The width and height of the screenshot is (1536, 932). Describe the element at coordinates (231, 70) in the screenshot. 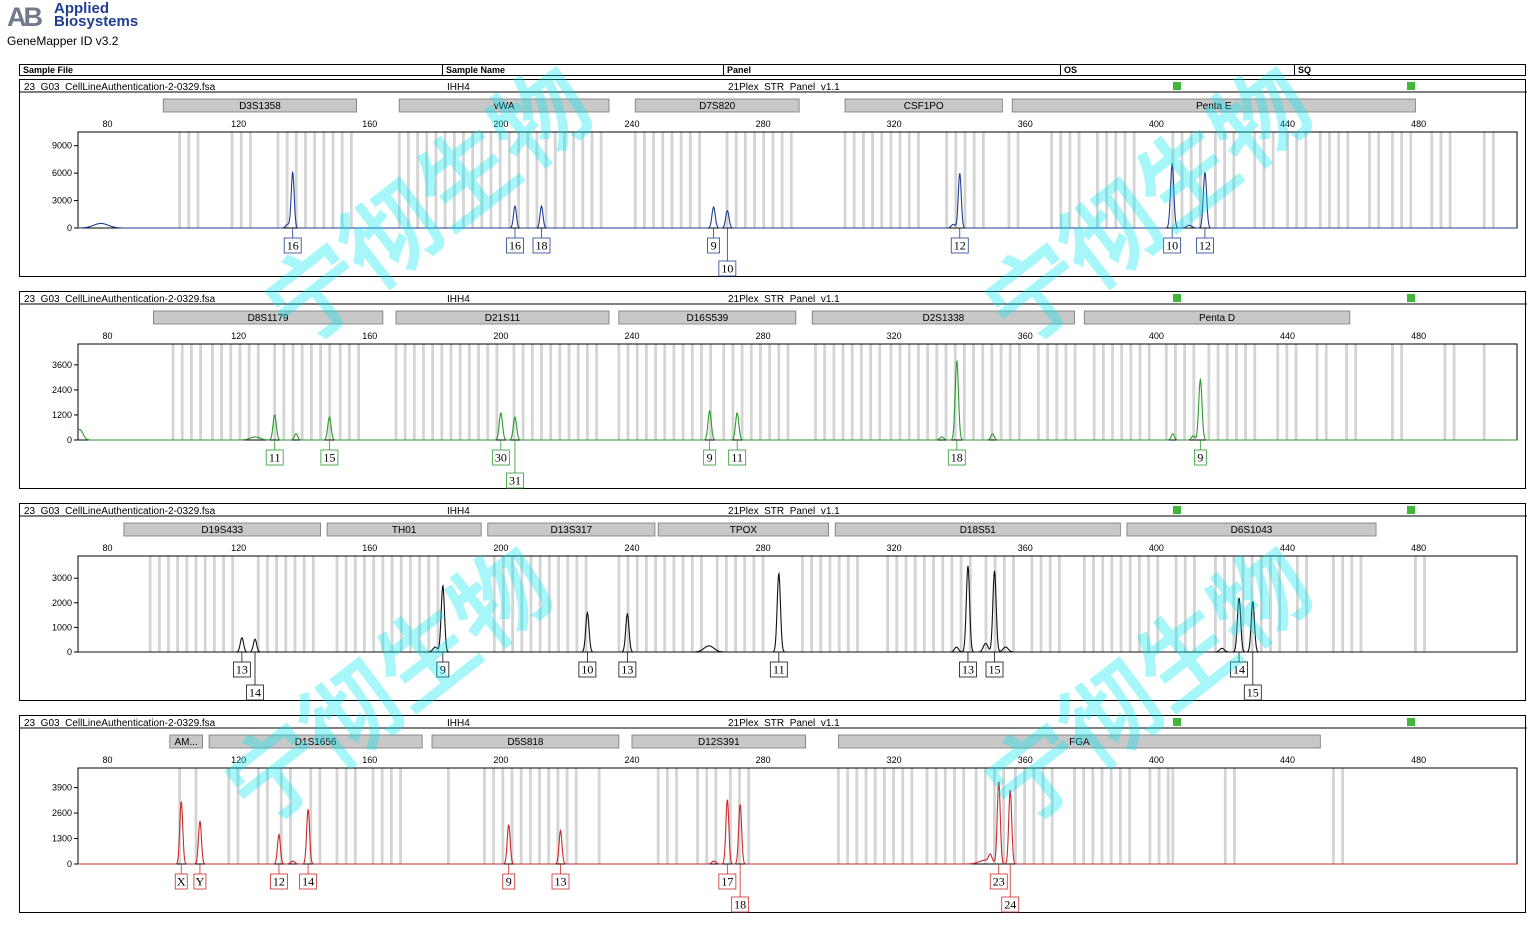

I see `column-header-sample-file: Sample File` at that location.